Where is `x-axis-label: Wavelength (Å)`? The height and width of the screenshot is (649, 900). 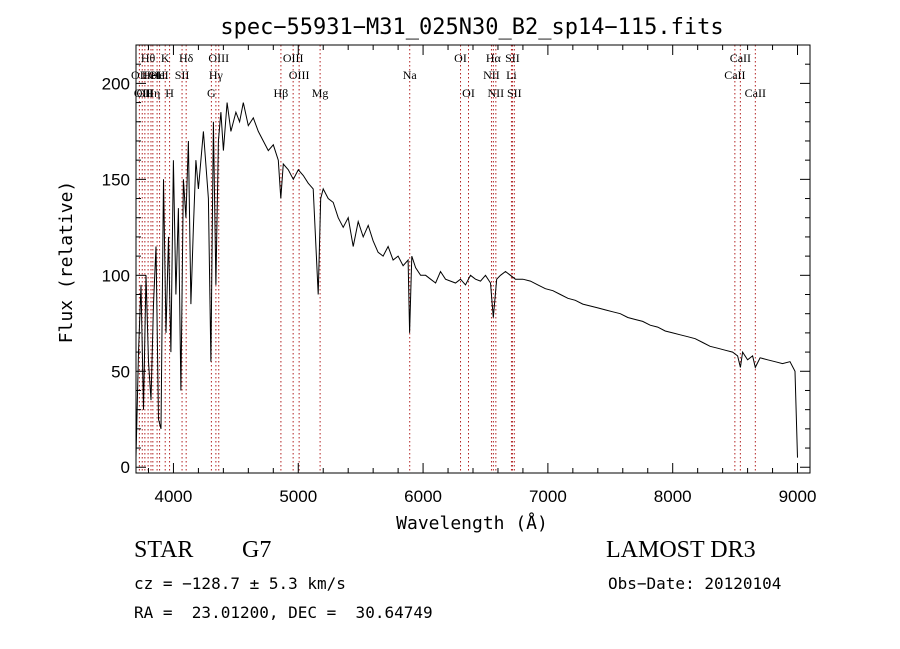 x-axis-label: Wavelength (Å) is located at coordinates (472, 523).